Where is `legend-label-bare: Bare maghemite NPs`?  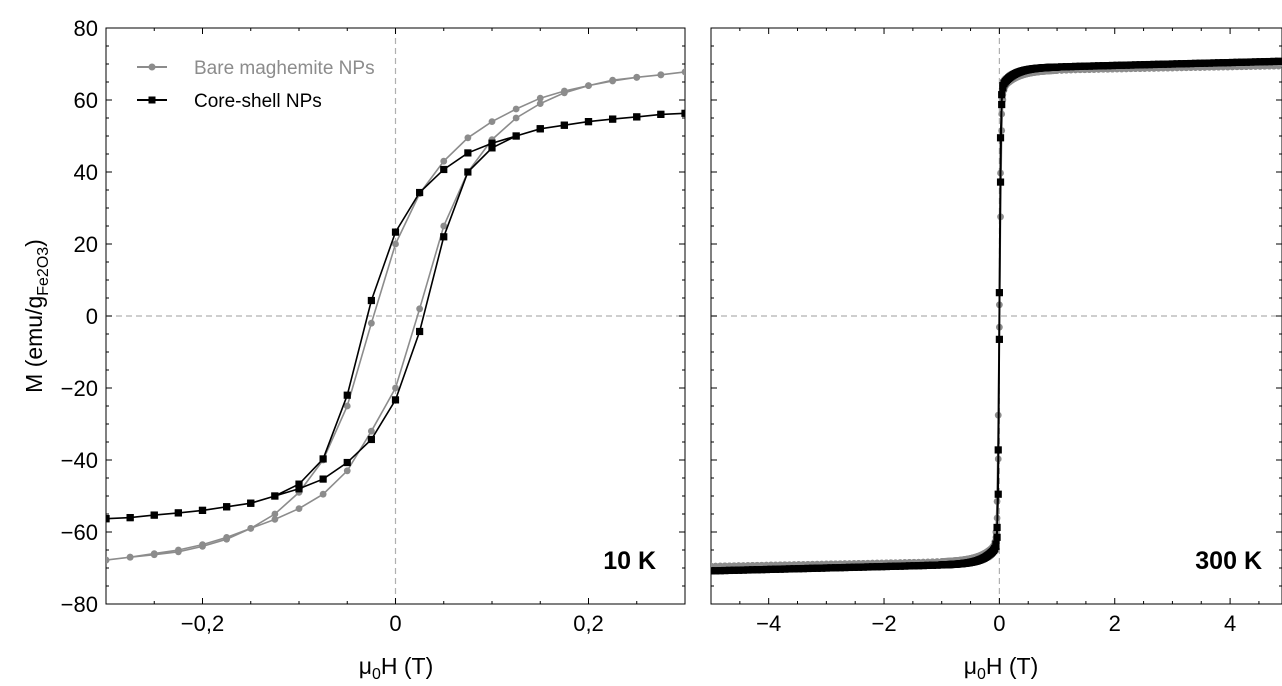 legend-label-bare: Bare maghemite NPs is located at coordinates (284, 68).